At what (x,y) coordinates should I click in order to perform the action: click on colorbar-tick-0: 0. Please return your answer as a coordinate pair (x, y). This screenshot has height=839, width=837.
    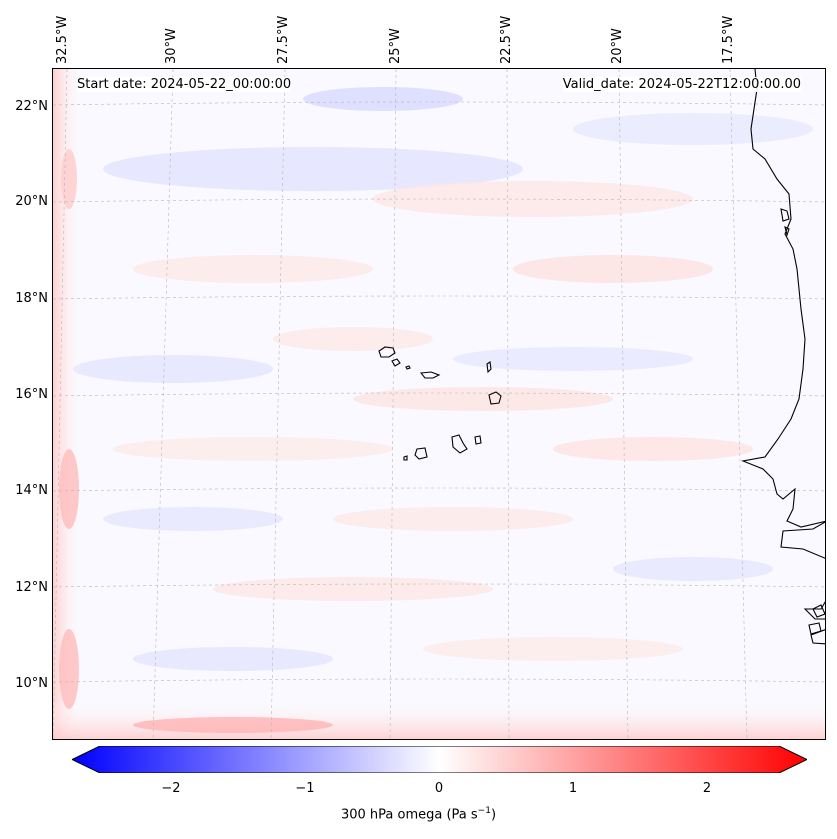
    Looking at the image, I should click on (439, 788).